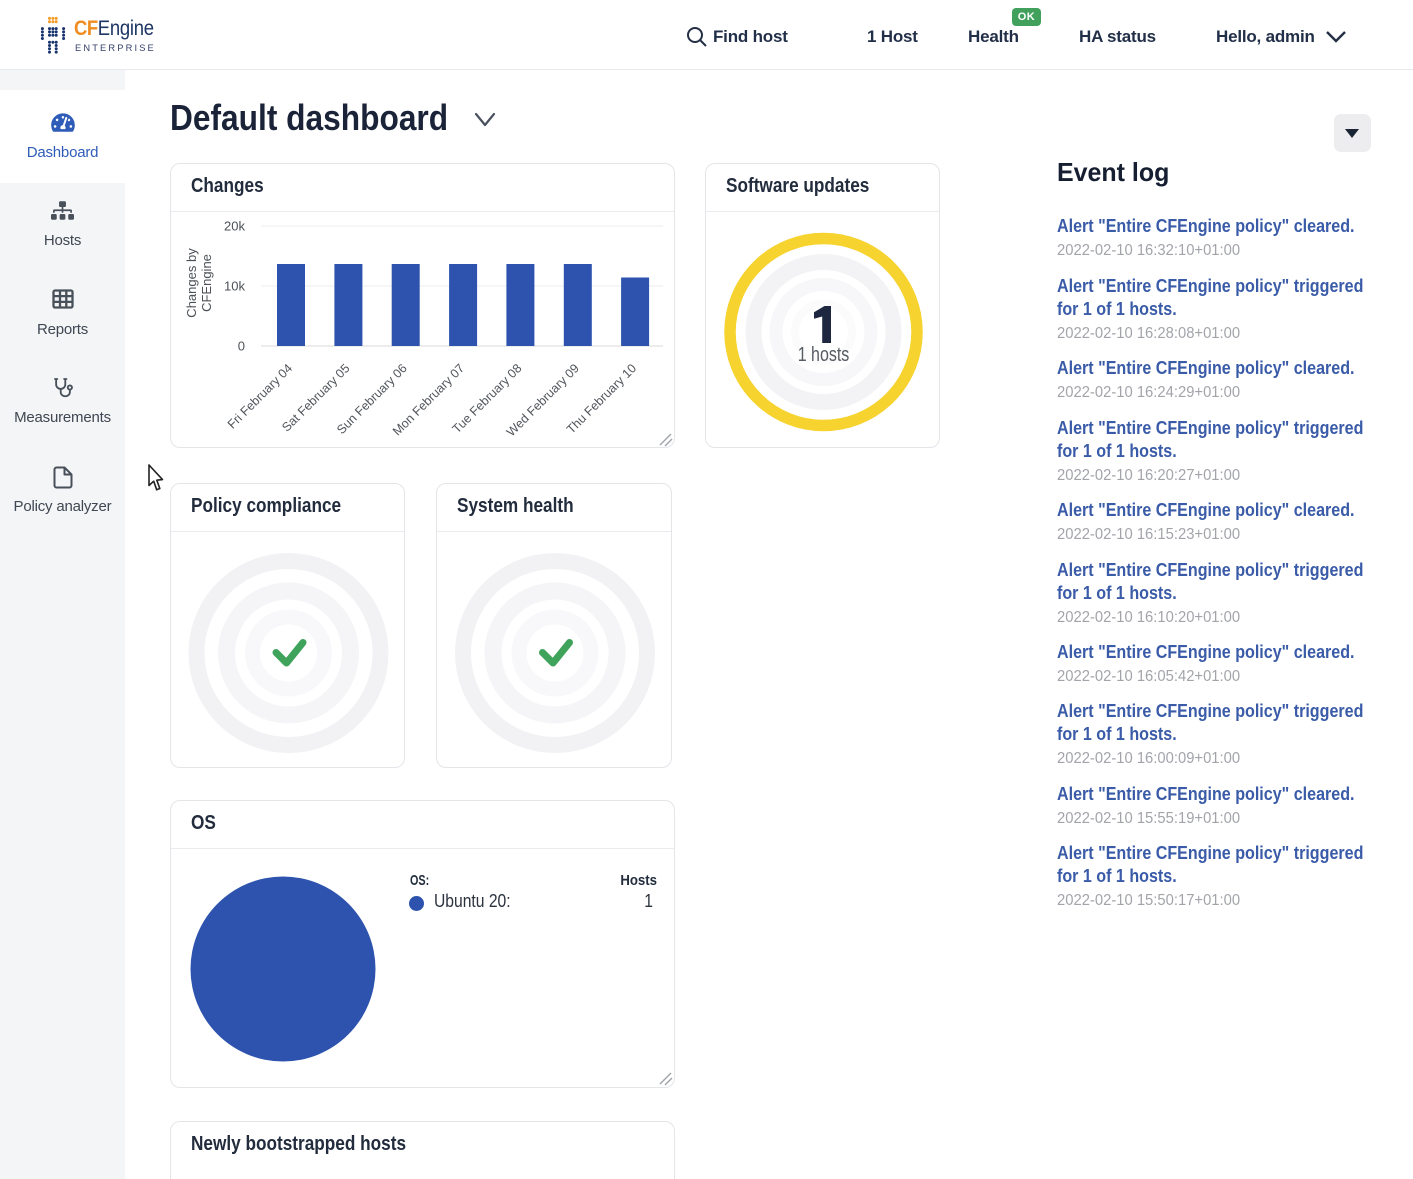 This screenshot has height=1179, width=1413. Describe the element at coordinates (234, 286) in the screenshot. I see `svg-text: 10k` at that location.